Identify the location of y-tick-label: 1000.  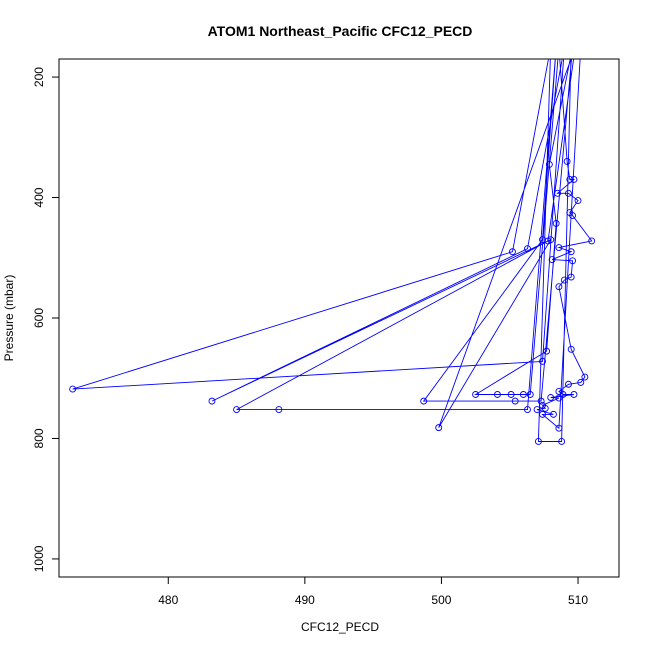
(39, 558).